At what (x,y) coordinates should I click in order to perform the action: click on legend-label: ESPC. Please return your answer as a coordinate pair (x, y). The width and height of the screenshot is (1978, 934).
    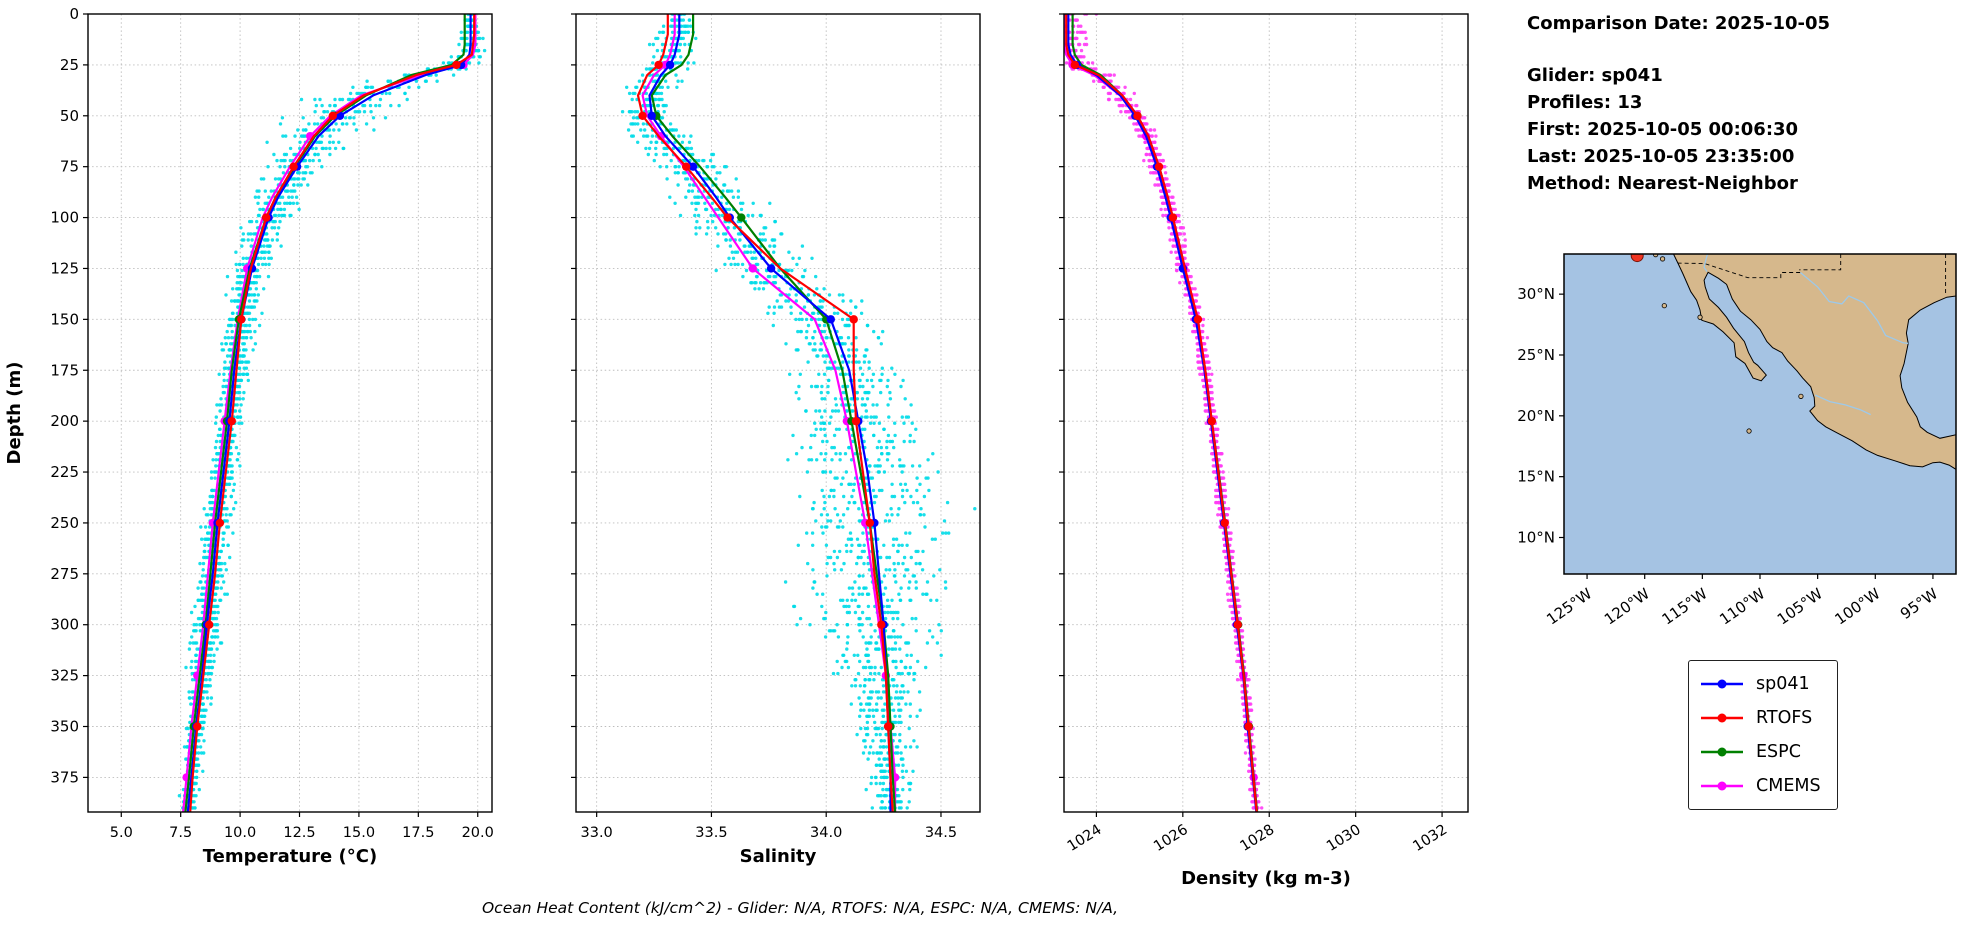
    Looking at the image, I should click on (1778, 752).